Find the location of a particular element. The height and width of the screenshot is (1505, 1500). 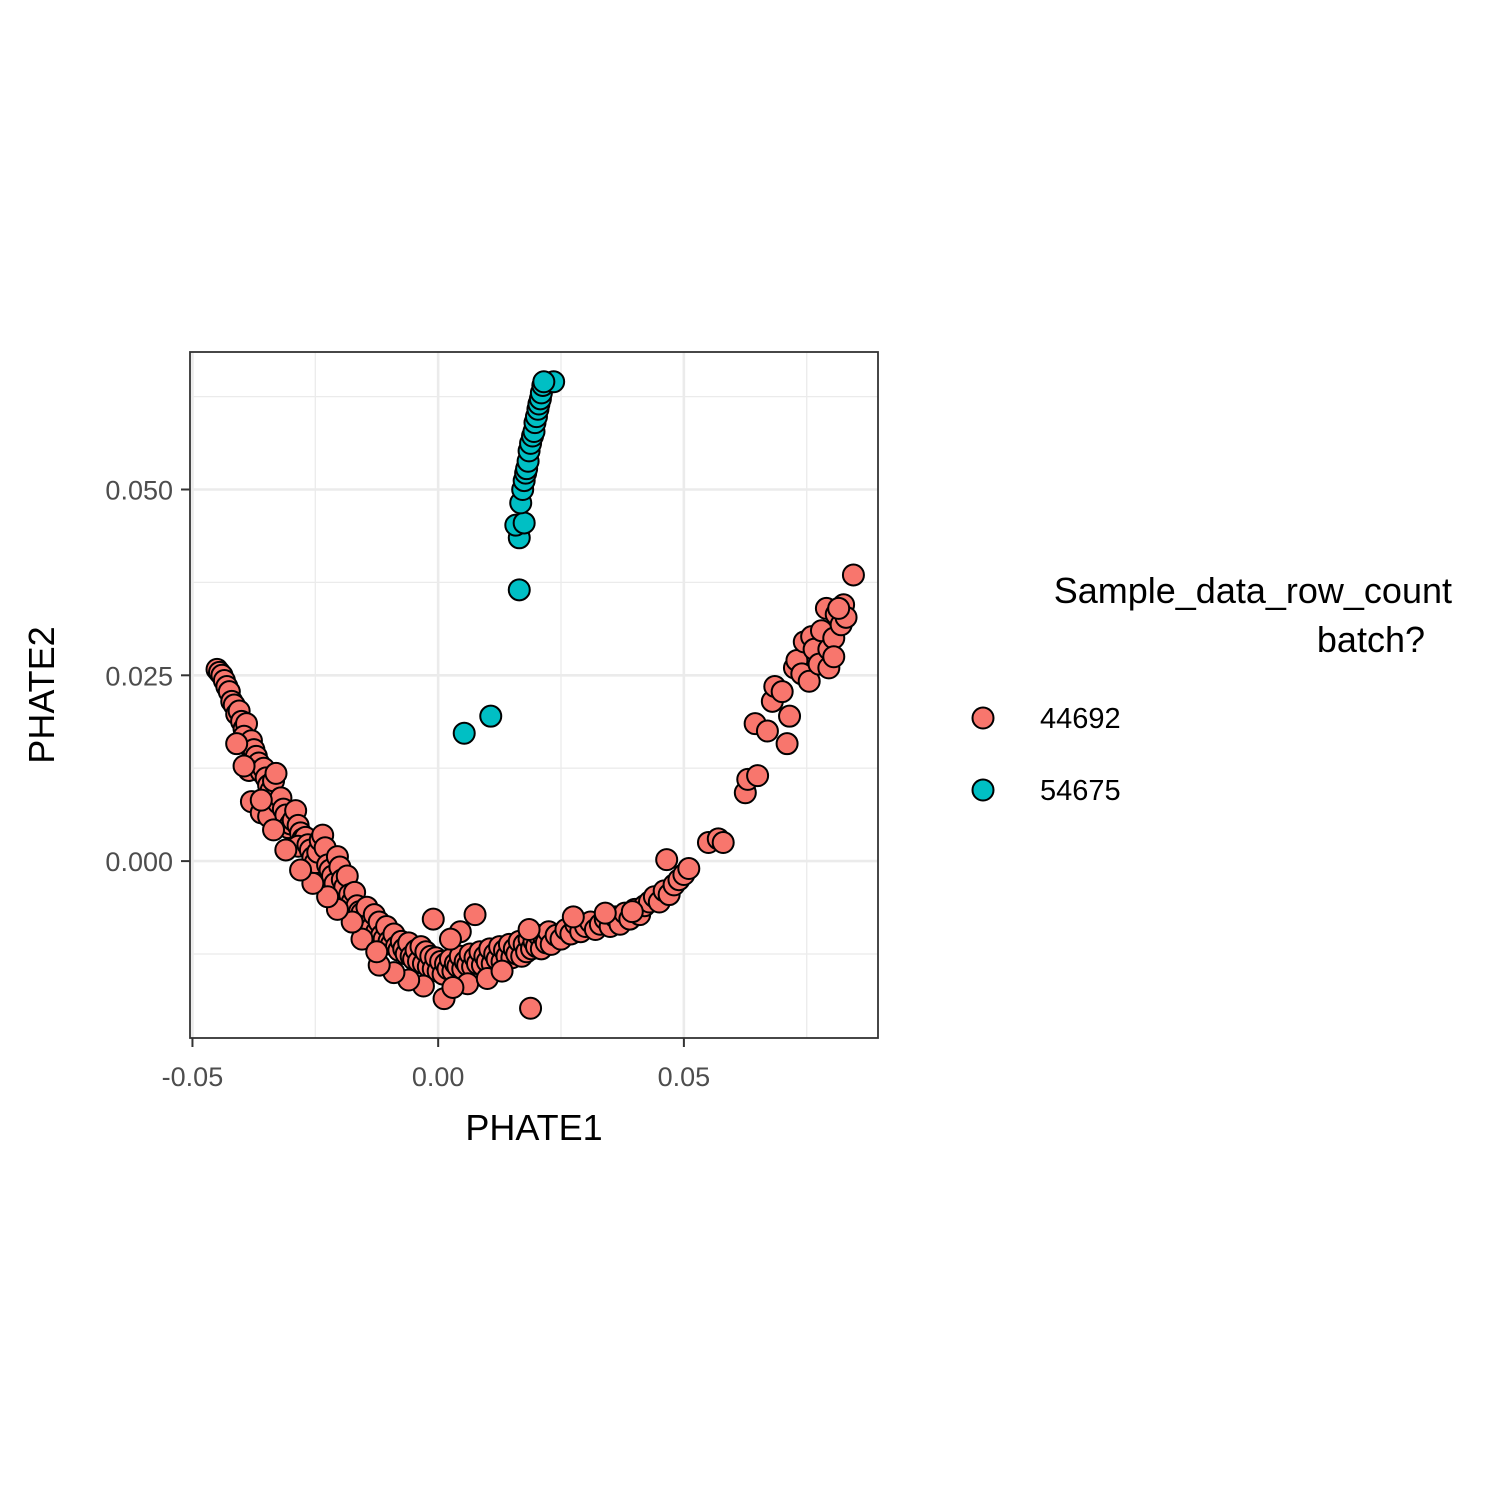

legend-item: 54675 is located at coordinates (1046, 791).